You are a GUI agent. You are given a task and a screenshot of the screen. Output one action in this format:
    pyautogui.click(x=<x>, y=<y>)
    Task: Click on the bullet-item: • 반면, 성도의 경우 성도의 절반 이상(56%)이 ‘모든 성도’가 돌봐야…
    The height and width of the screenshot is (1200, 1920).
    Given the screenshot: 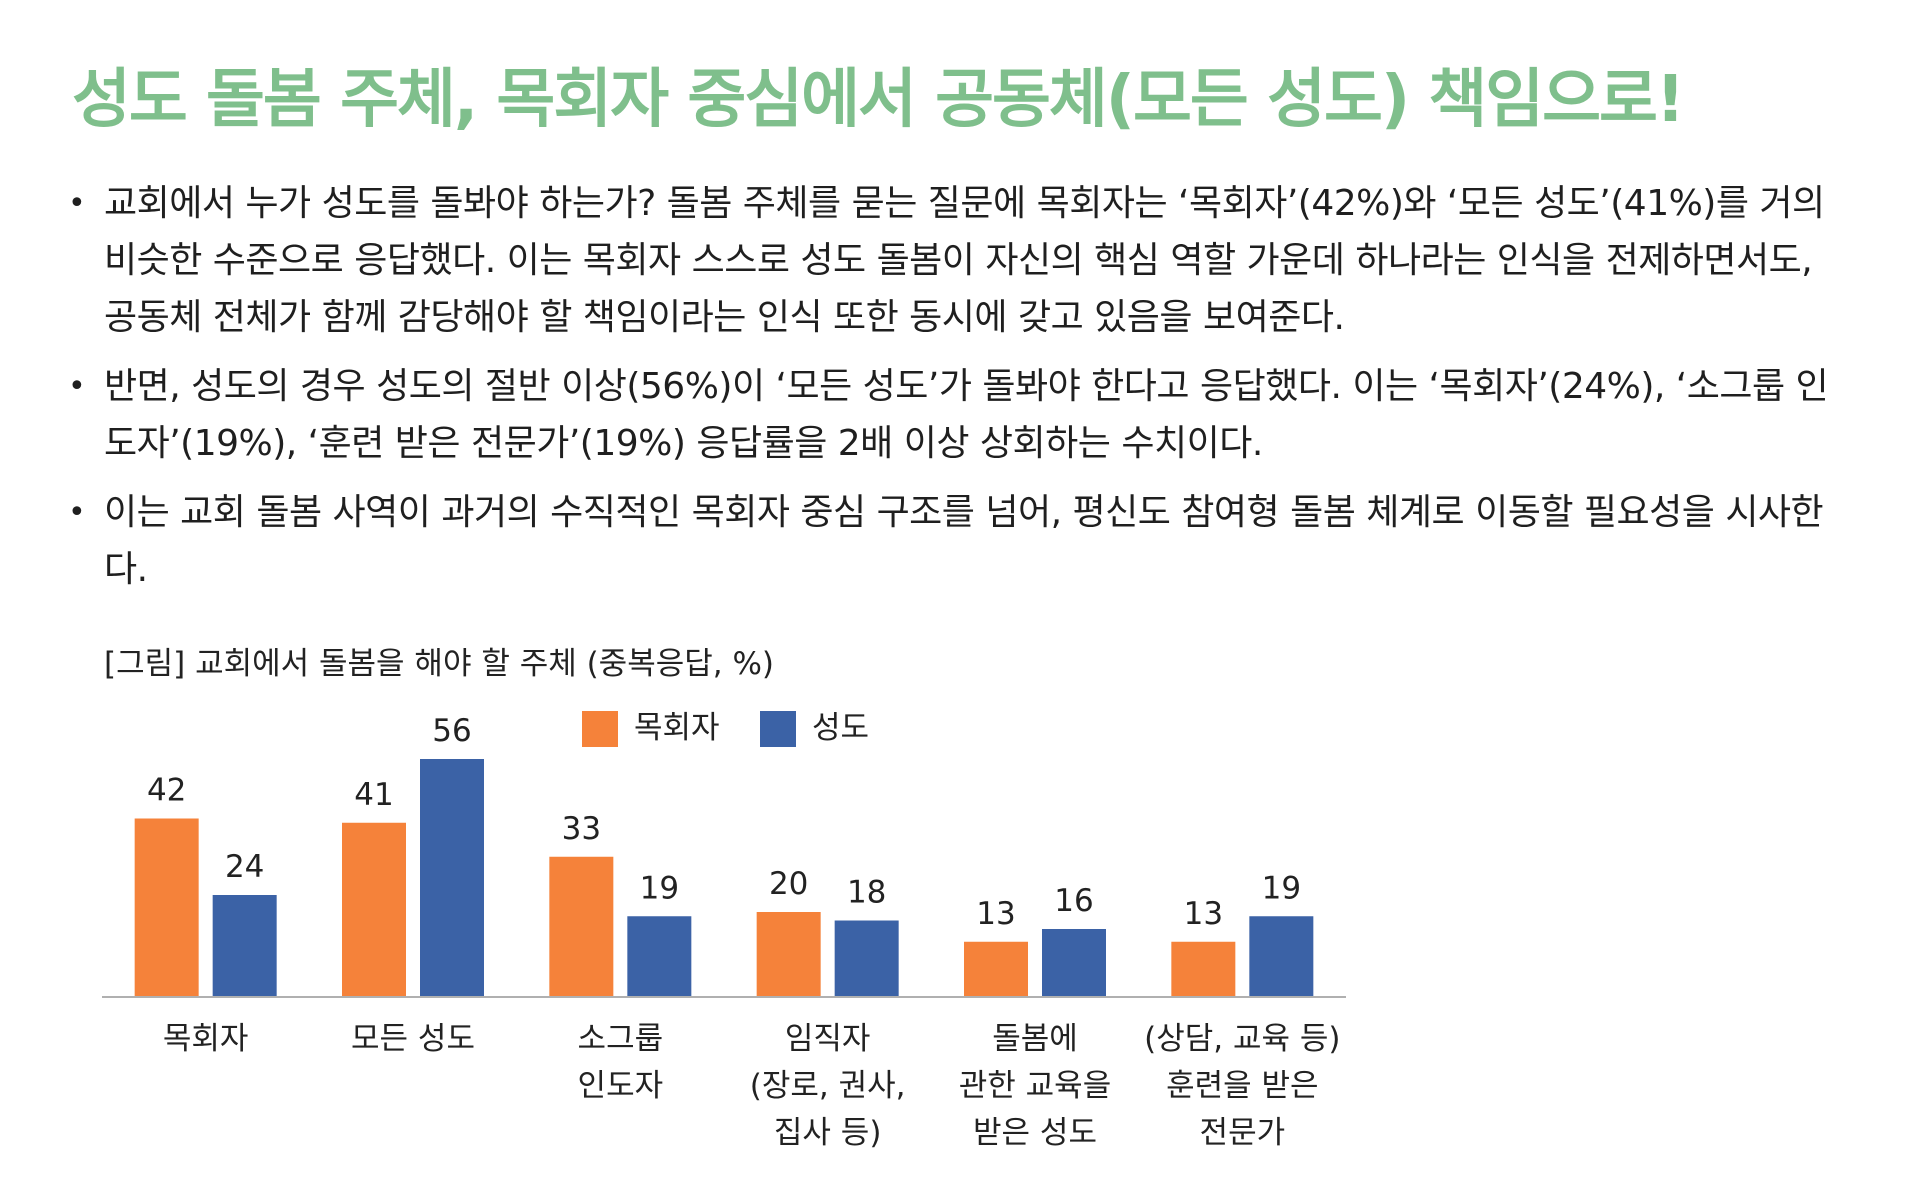 What is the action you would take?
    pyautogui.click(x=954, y=415)
    